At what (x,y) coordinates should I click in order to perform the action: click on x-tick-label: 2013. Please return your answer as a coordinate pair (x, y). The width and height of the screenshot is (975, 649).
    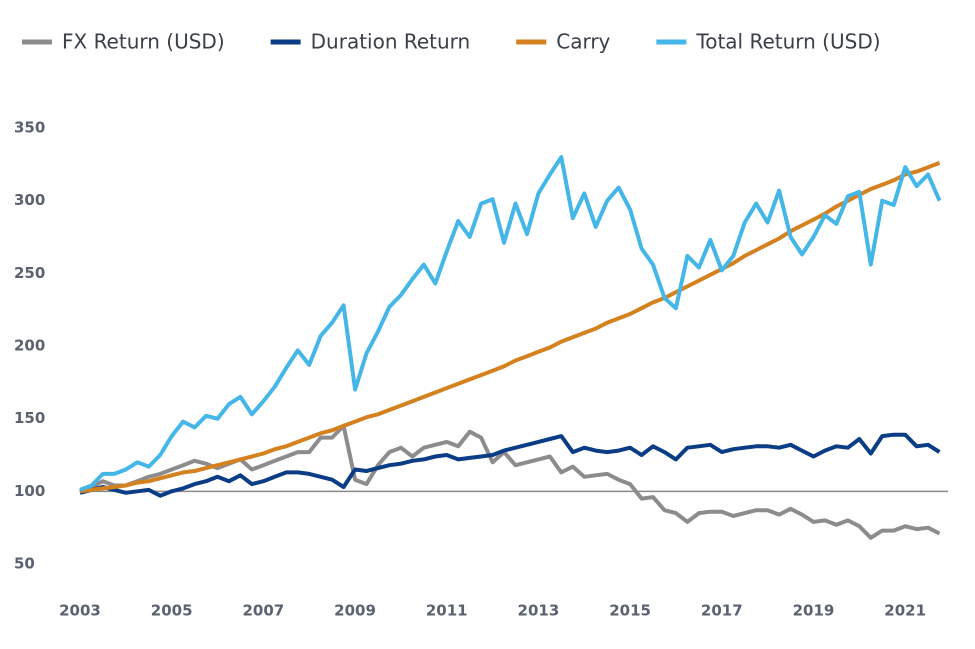
    Looking at the image, I should click on (539, 611).